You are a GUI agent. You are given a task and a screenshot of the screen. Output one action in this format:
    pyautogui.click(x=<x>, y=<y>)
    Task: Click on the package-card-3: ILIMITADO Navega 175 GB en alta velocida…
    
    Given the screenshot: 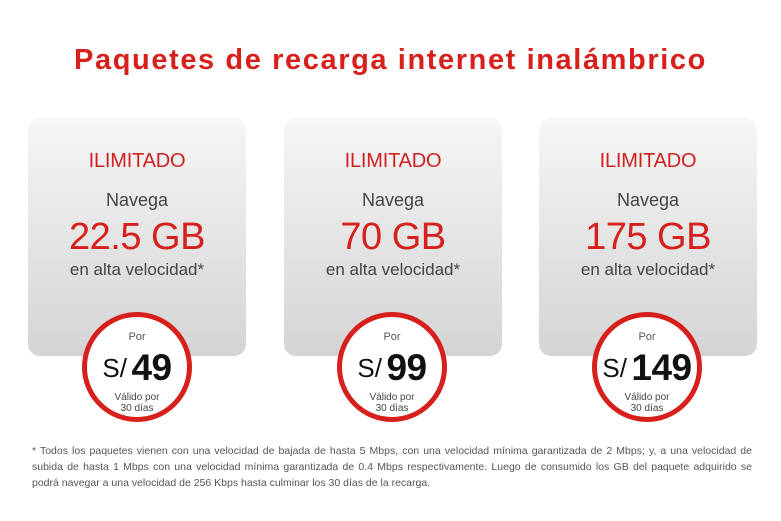 What is the action you would take?
    pyautogui.click(x=648, y=237)
    